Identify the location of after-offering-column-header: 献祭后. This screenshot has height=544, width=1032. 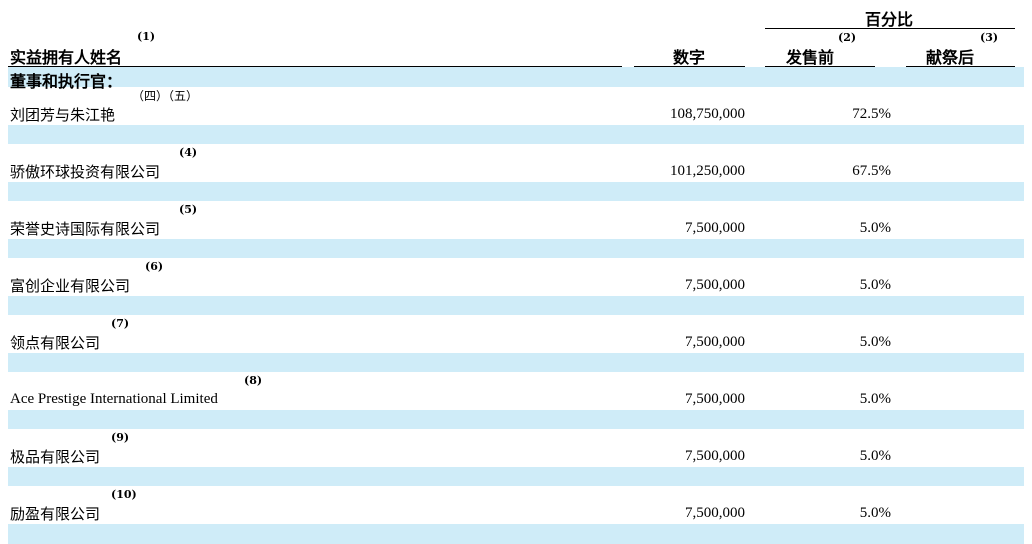
(950, 57).